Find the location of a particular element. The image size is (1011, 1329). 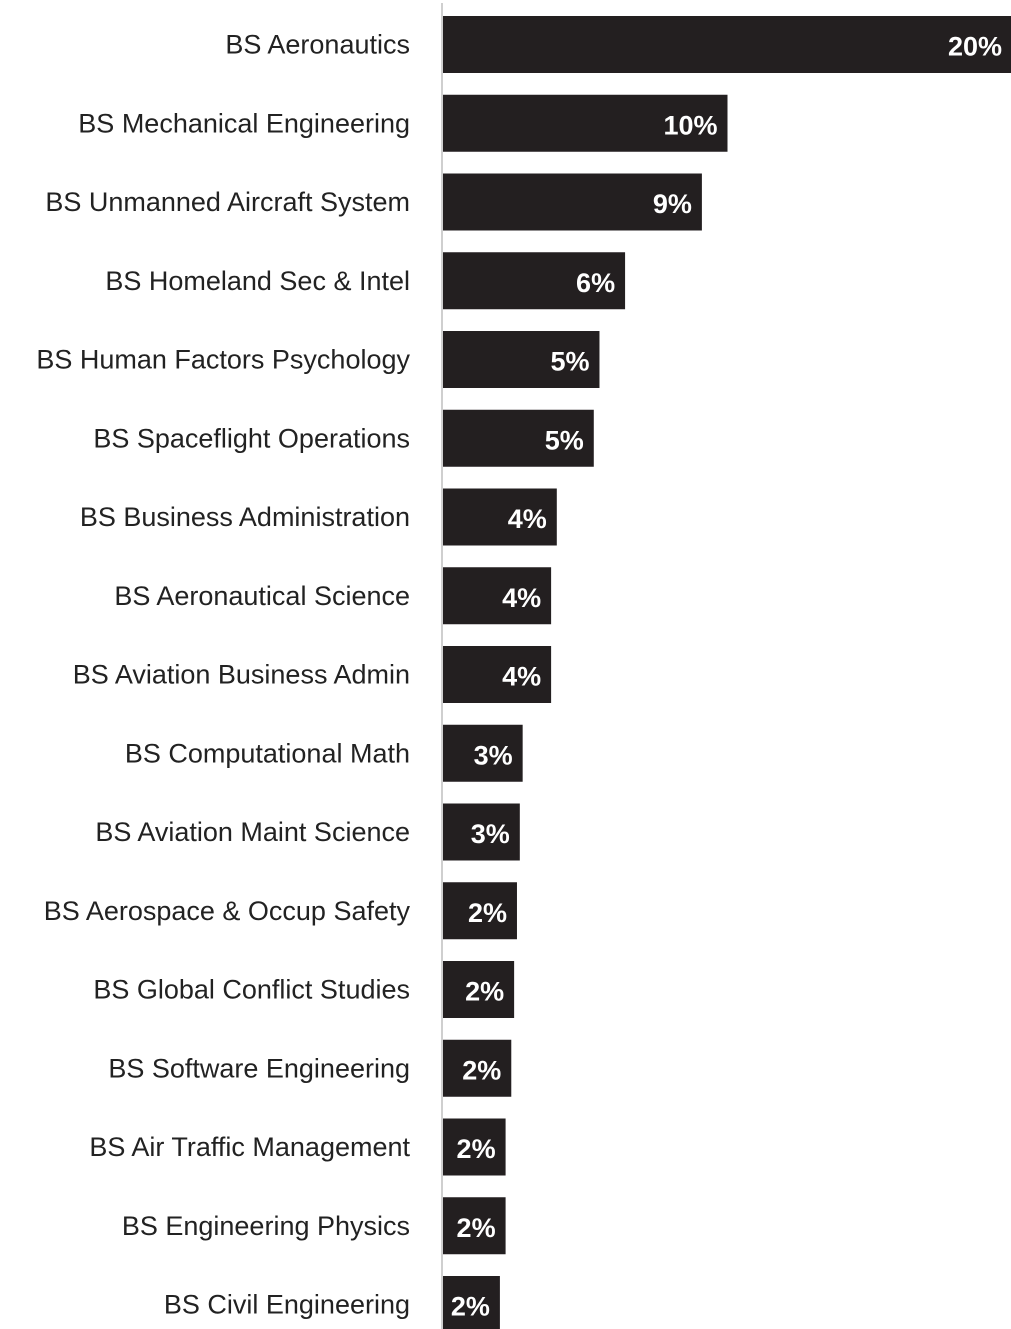

data-label: 9% is located at coordinates (672, 204).